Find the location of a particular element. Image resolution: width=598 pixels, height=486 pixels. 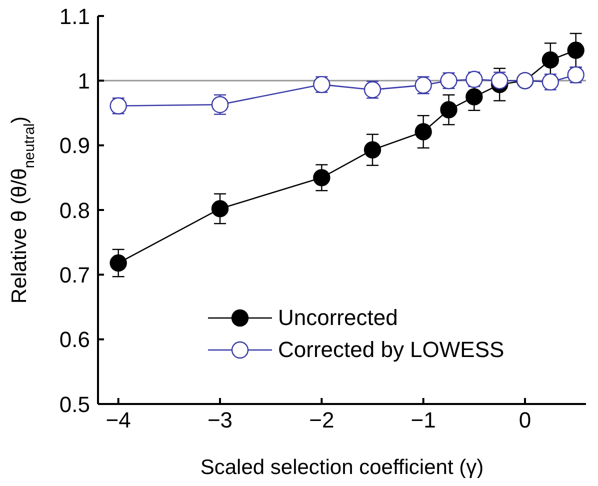

y-tick-label: 0.9 is located at coordinates (74, 145).